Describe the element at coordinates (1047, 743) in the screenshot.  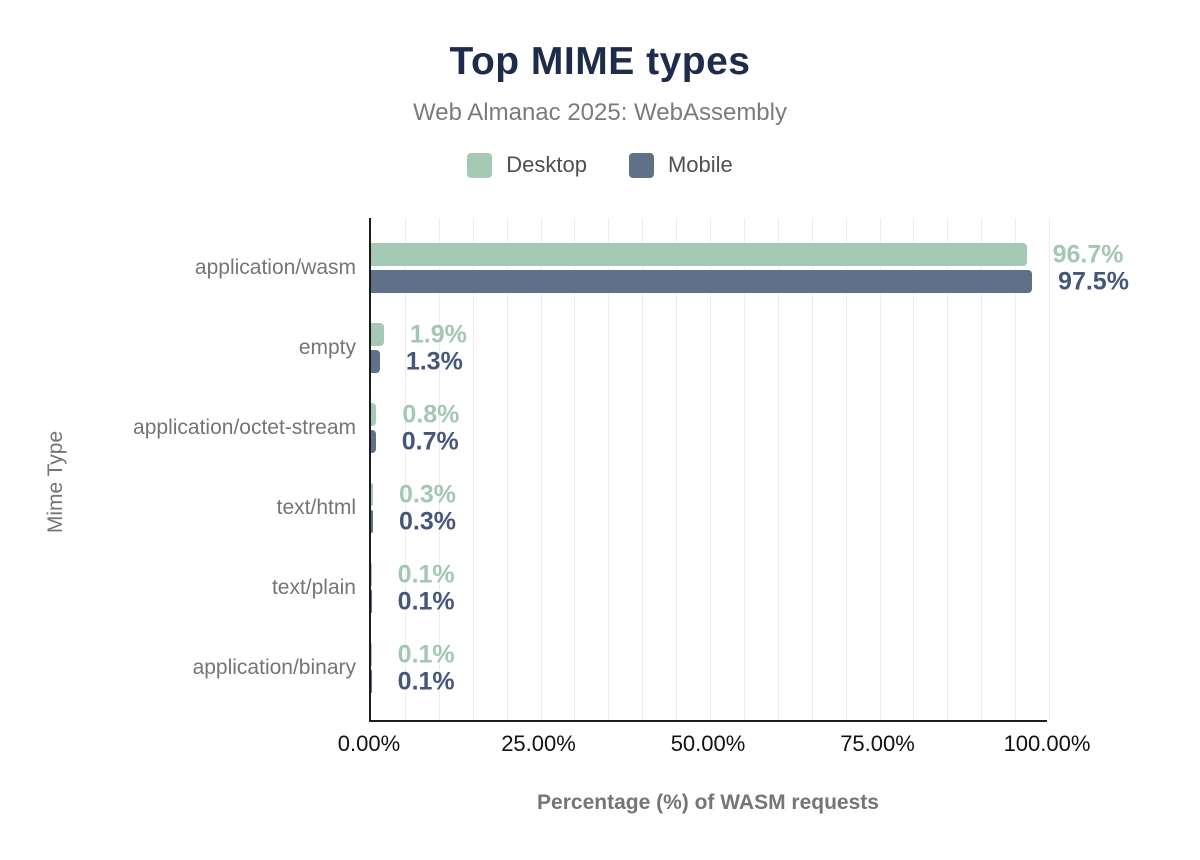
I see `x-tick-100.00%: 100.00%` at that location.